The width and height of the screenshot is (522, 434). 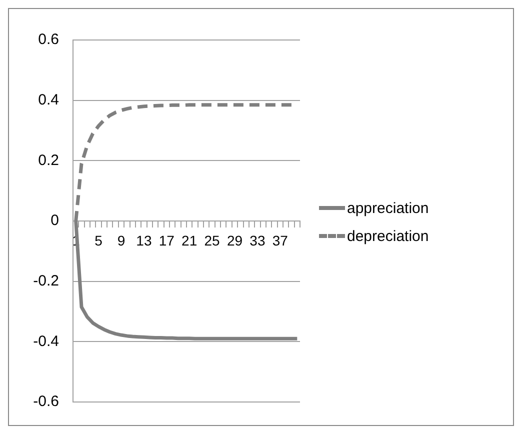 I want to click on legend-label: appreciation, so click(x=388, y=208).